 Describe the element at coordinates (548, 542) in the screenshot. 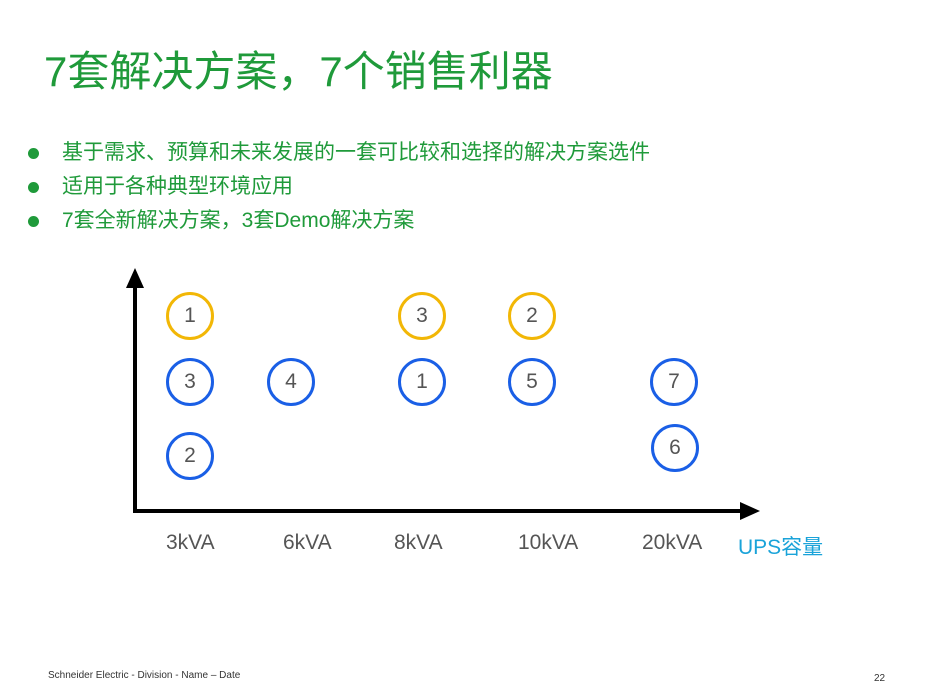

I see `x-axis-label: 10kVA` at that location.